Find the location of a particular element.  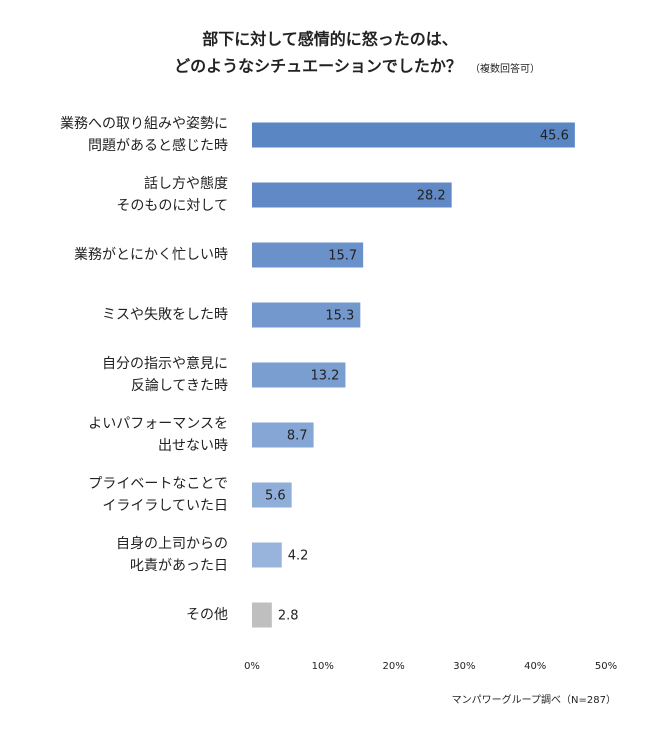

y-tick-label: 話し方や態度 is located at coordinates (186, 183).